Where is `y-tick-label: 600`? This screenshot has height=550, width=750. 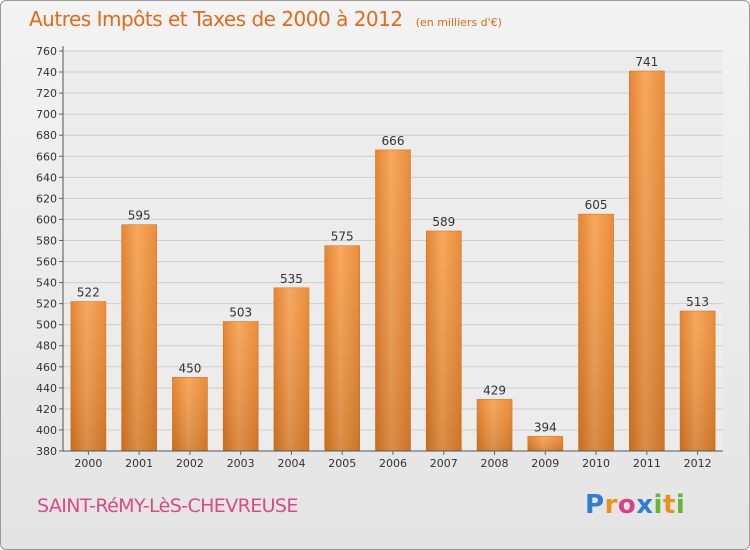
y-tick-label: 600 is located at coordinates (46, 219).